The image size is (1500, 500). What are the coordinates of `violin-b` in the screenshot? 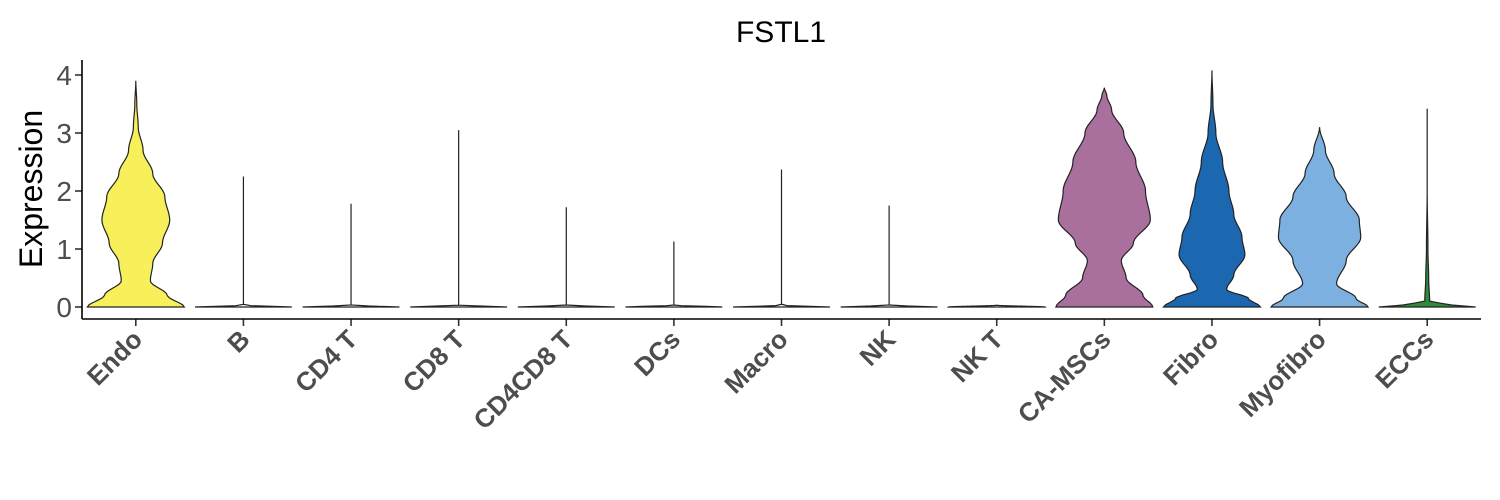 It's located at (243, 242).